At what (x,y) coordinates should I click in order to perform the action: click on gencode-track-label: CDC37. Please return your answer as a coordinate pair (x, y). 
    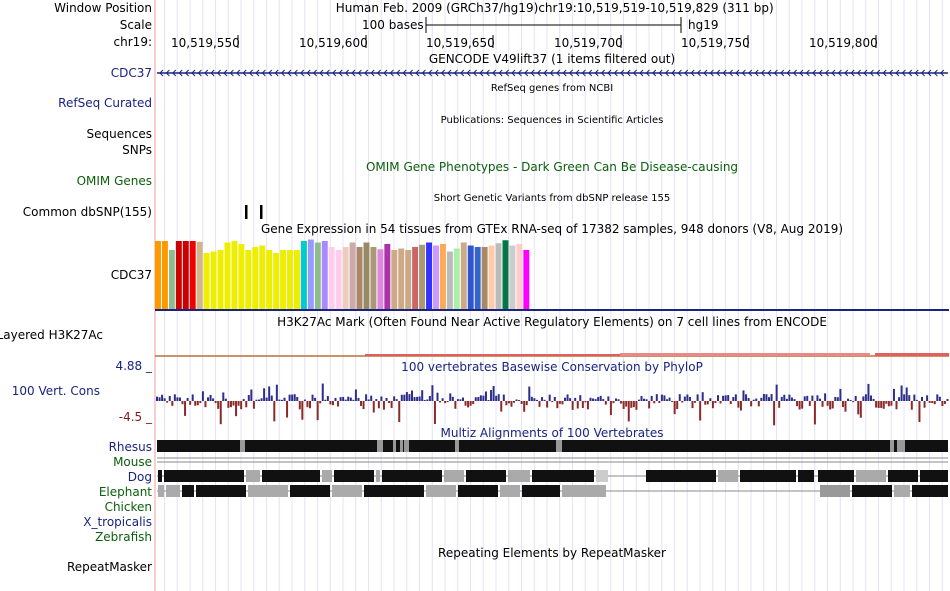
    Looking at the image, I should click on (131, 73).